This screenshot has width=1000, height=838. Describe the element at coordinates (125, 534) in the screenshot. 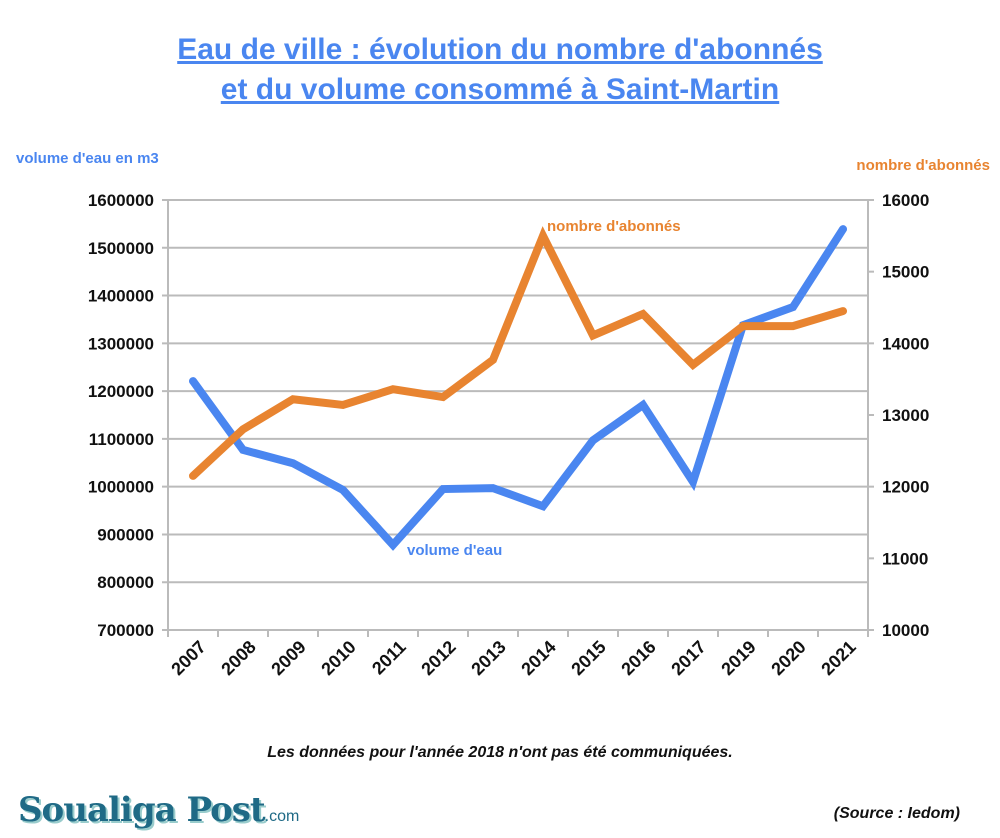

I see `left-tick-label: 900000` at that location.